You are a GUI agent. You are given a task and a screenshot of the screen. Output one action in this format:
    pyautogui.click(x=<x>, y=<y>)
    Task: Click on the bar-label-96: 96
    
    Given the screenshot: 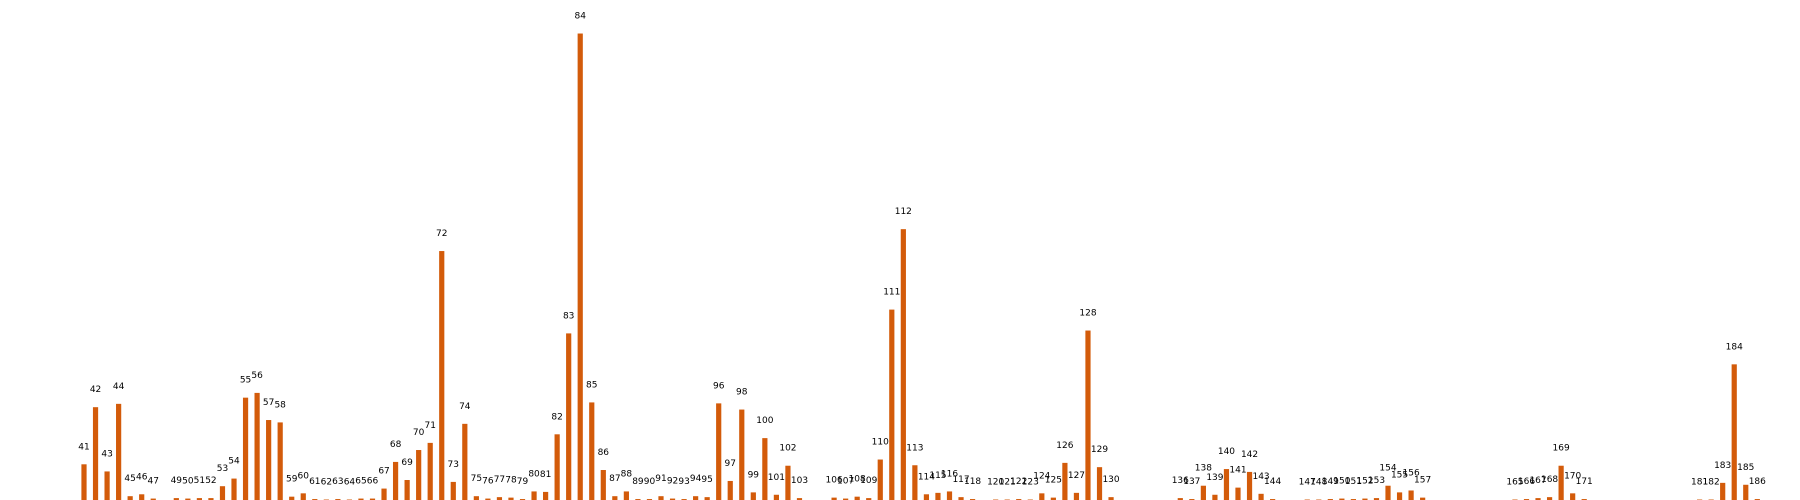 What is the action you would take?
    pyautogui.click(x=719, y=386)
    